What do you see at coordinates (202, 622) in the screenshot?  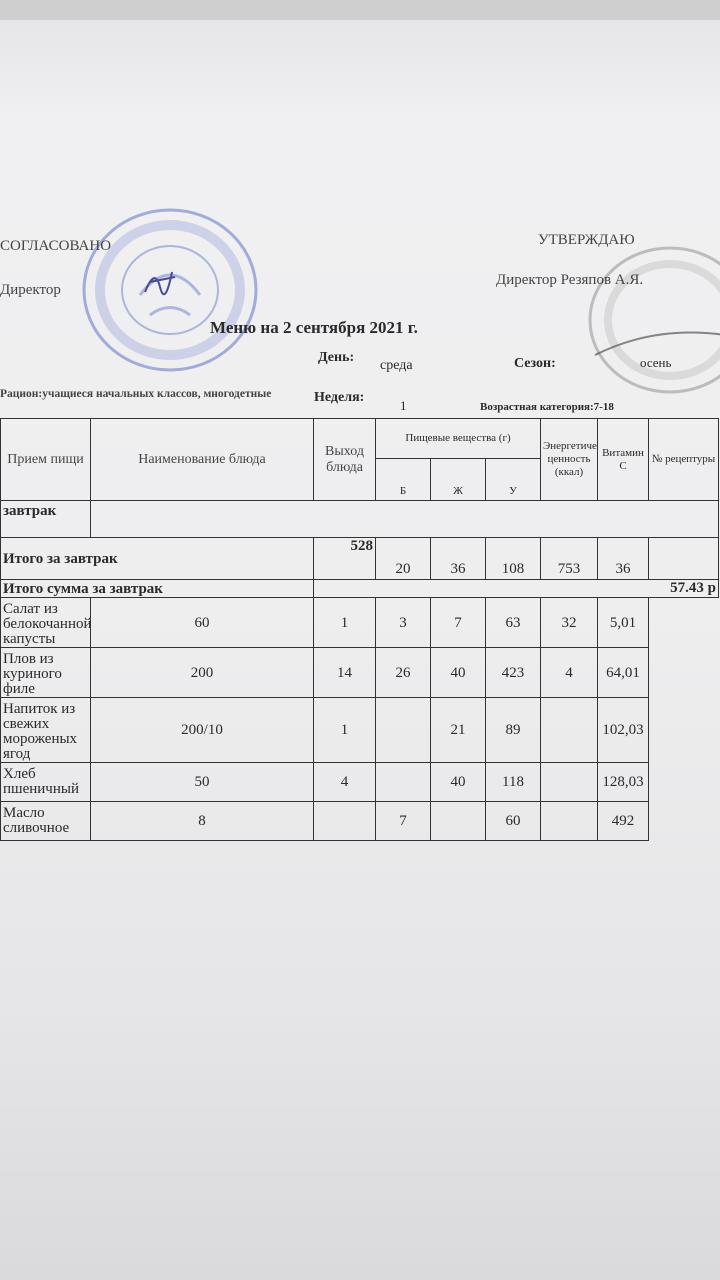 I see `cell-output: 60` at bounding box center [202, 622].